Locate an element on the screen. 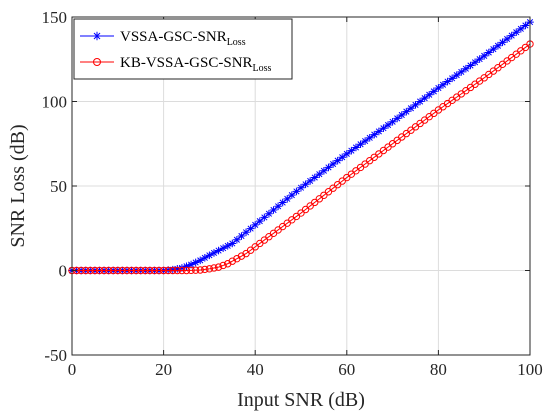  legend-box is located at coordinates (183, 49).